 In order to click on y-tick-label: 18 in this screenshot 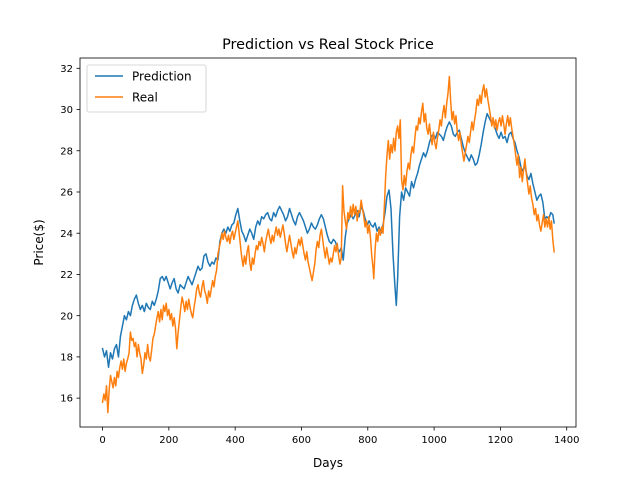, I will do `click(66, 358)`.